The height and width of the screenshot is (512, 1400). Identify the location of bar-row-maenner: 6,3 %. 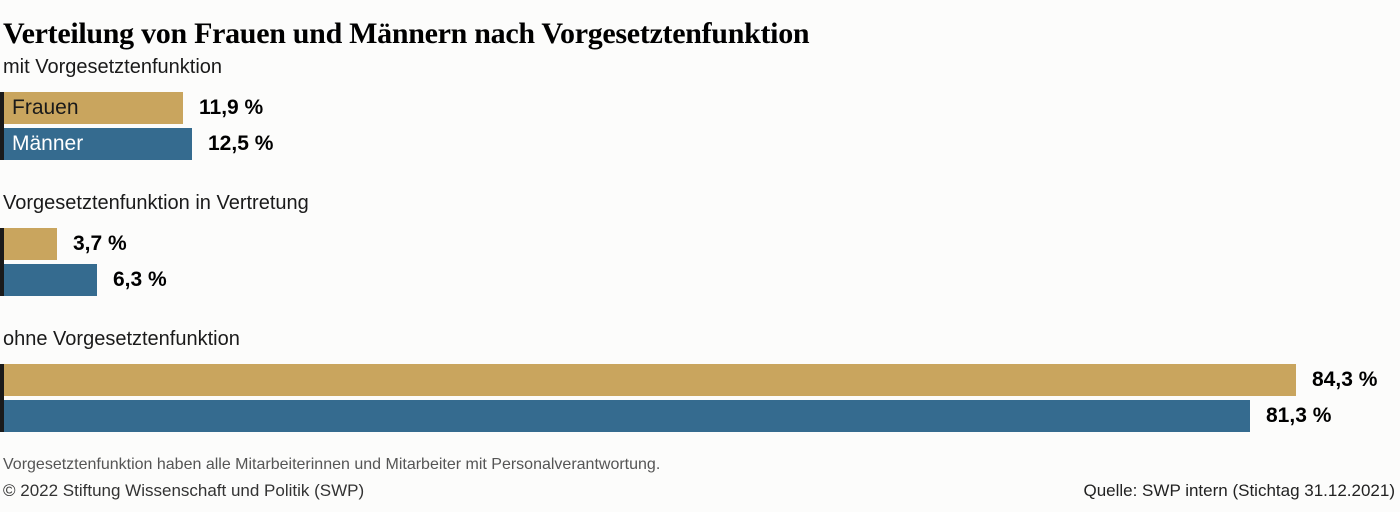
(700, 280).